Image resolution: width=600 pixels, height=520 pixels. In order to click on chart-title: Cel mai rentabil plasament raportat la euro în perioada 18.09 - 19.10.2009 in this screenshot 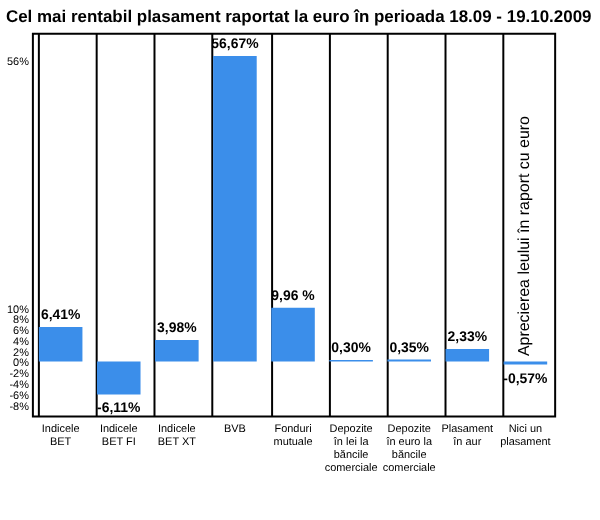, I will do `click(299, 15)`.